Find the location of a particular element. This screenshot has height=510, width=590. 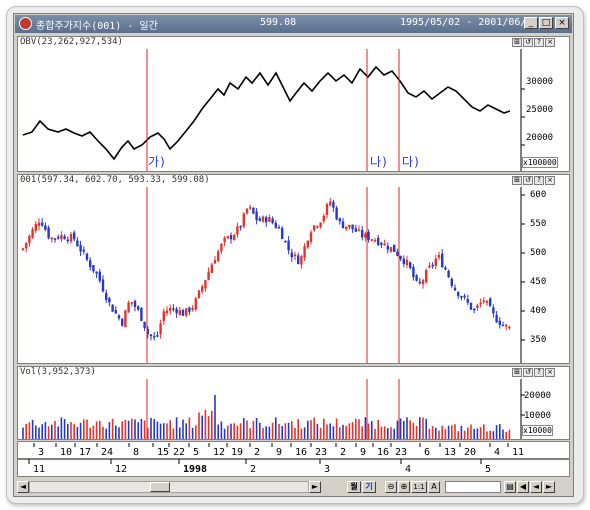

scroll-left-icon: ◄ is located at coordinates (23, 487).